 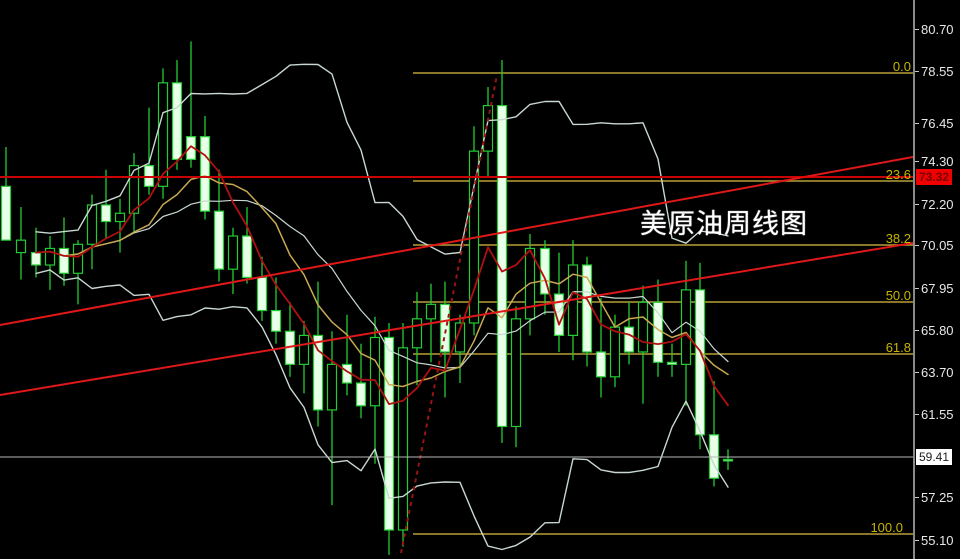 I want to click on fib-ratio-label-100-0: 100.0, so click(x=886, y=527).